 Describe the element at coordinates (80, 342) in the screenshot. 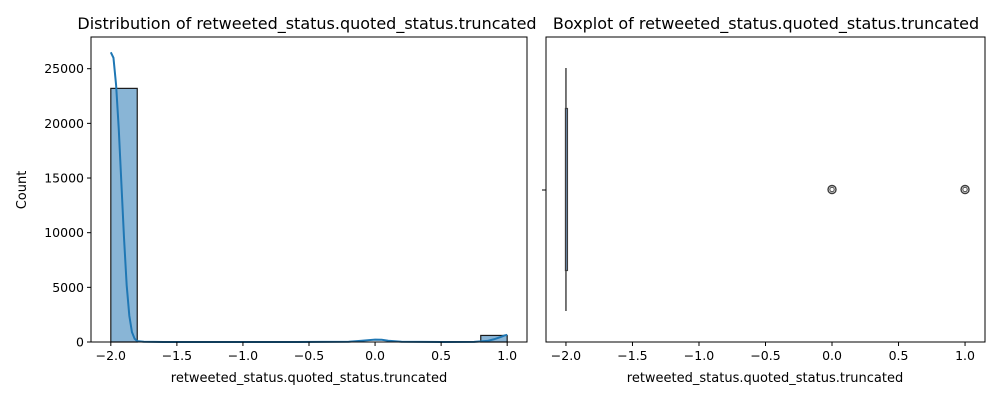

I see `y-tick-label: 0` at that location.